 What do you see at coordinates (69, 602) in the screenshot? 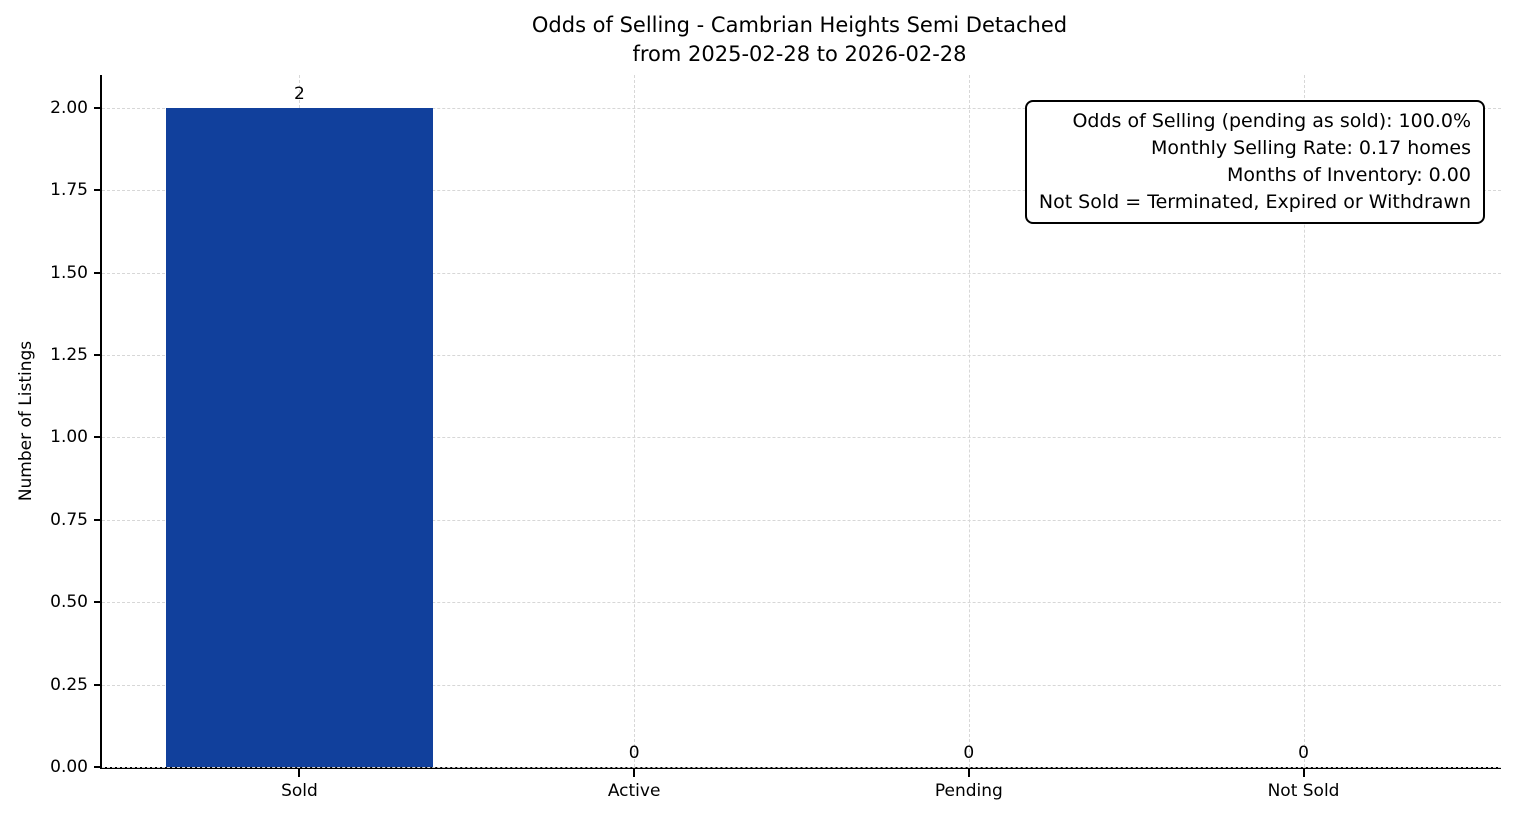
I see `y-tick-label: 0.50` at bounding box center [69, 602].